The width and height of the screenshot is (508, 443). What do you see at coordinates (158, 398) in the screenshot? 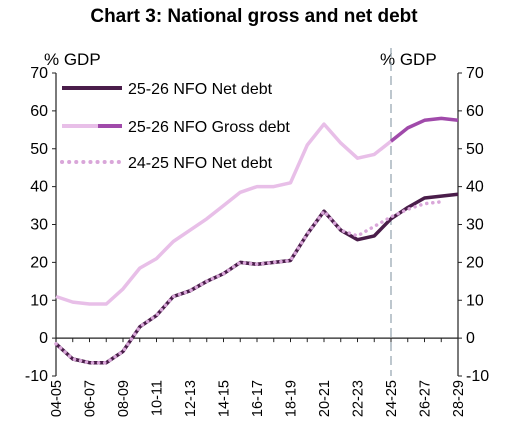
I see `x-tick-label: 10-11` at bounding box center [158, 398].